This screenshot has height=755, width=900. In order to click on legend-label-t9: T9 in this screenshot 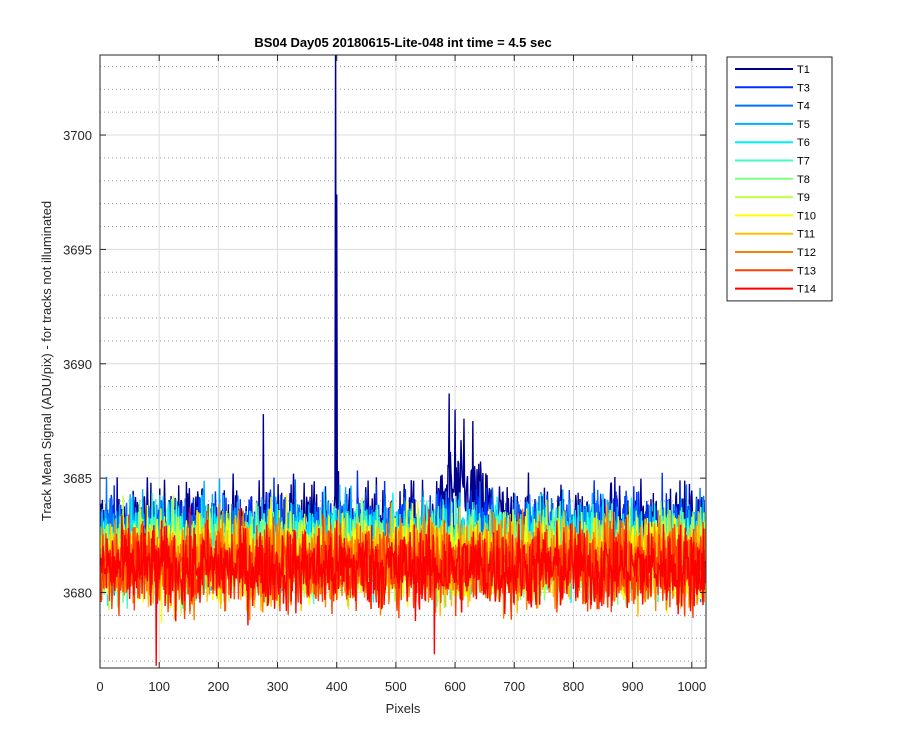, I will do `click(803, 198)`.